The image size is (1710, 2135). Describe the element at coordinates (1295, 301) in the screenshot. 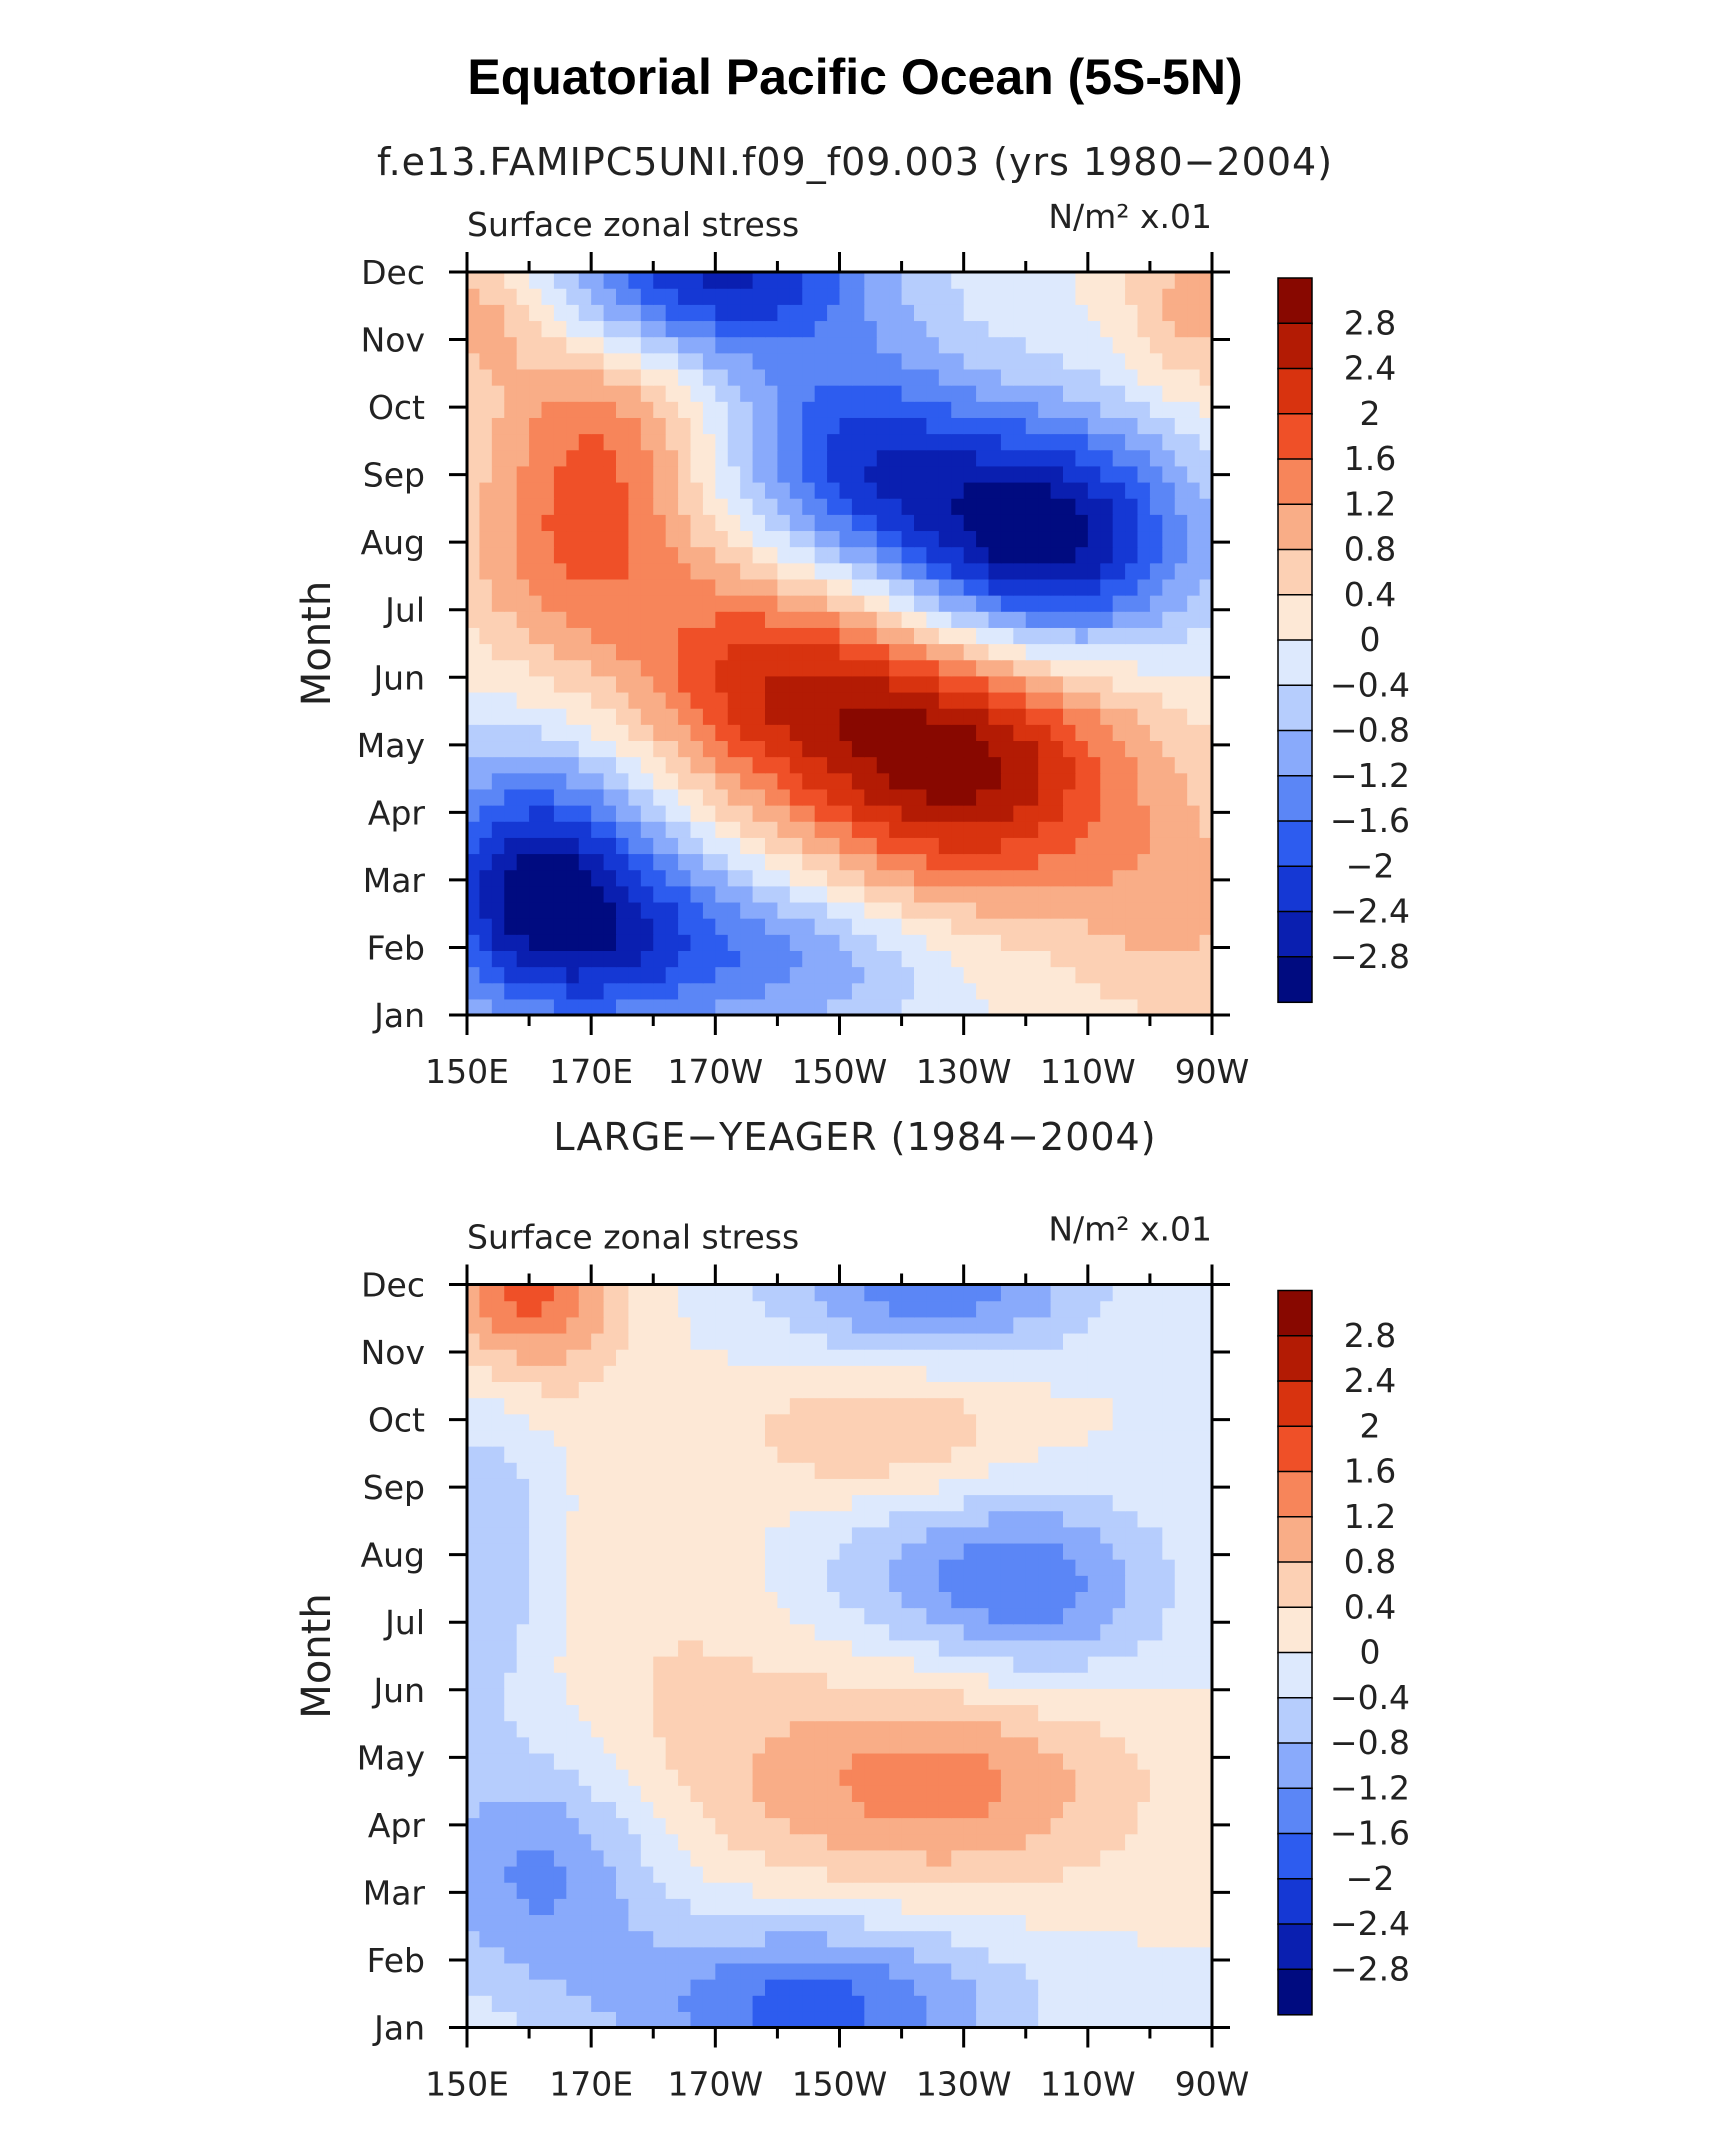

I see `colorbar-box` at that location.